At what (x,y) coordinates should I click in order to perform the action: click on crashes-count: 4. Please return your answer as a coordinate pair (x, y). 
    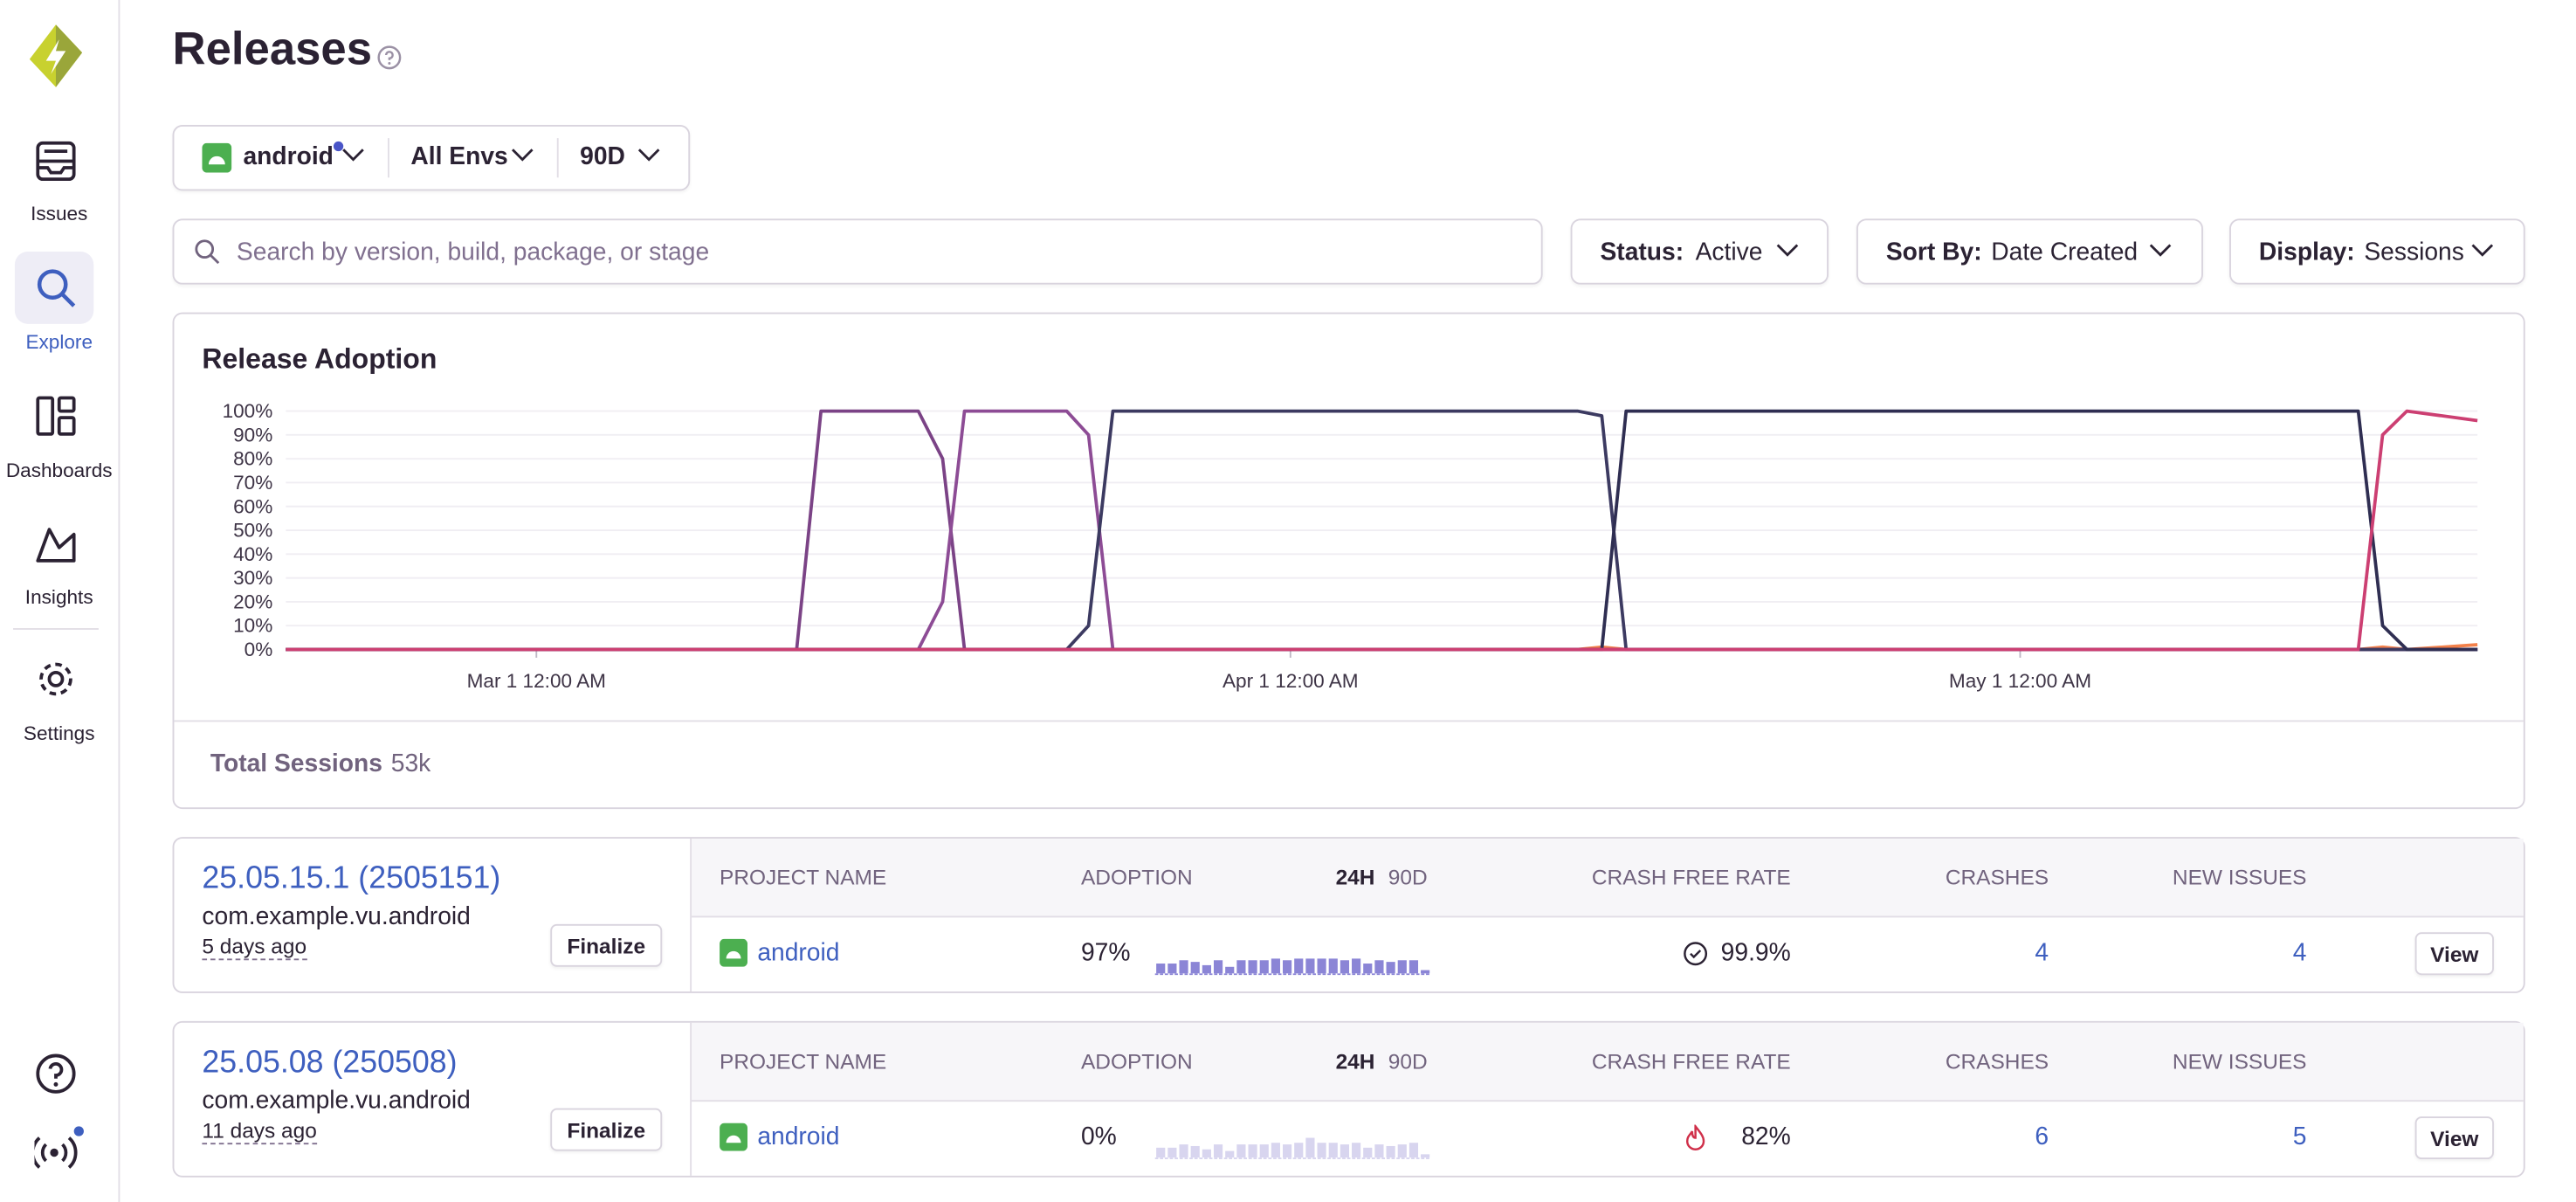
    Looking at the image, I should click on (2042, 953).